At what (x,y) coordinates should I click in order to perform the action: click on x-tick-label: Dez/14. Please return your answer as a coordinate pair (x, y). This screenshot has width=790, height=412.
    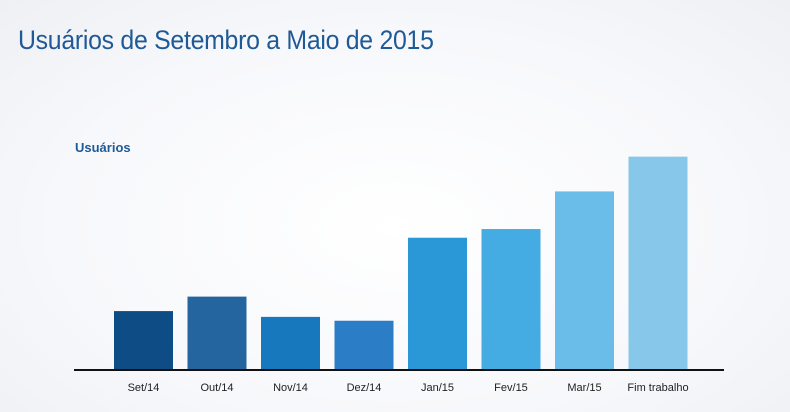
    Looking at the image, I should click on (364, 388).